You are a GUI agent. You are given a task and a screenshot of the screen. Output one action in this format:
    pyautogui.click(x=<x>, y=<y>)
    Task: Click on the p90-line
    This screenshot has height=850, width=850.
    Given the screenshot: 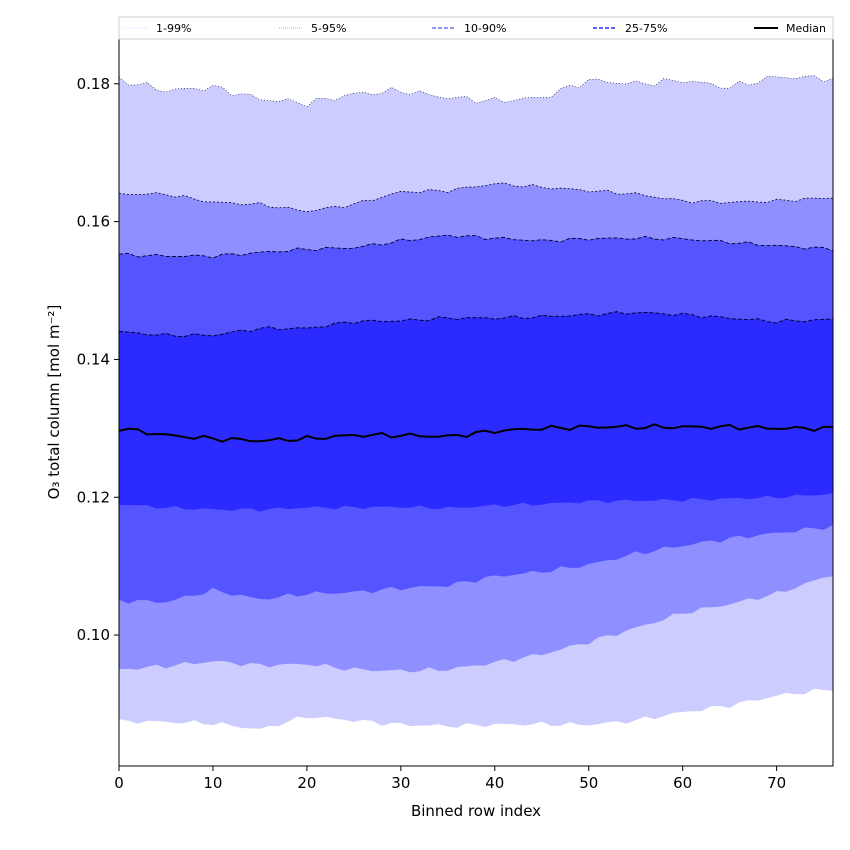 What is the action you would take?
    pyautogui.click(x=476, y=246)
    